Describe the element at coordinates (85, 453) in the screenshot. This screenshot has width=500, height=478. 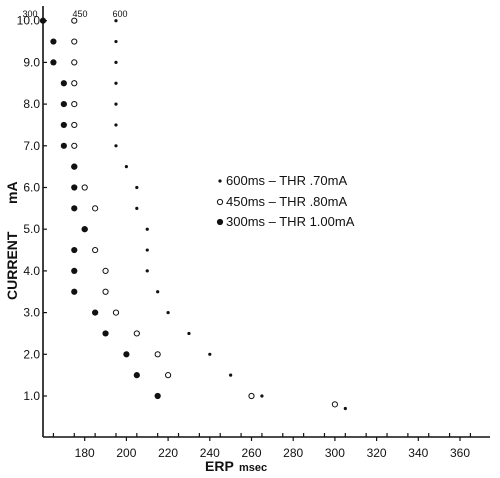
I see `x-tick-label: 180` at that location.